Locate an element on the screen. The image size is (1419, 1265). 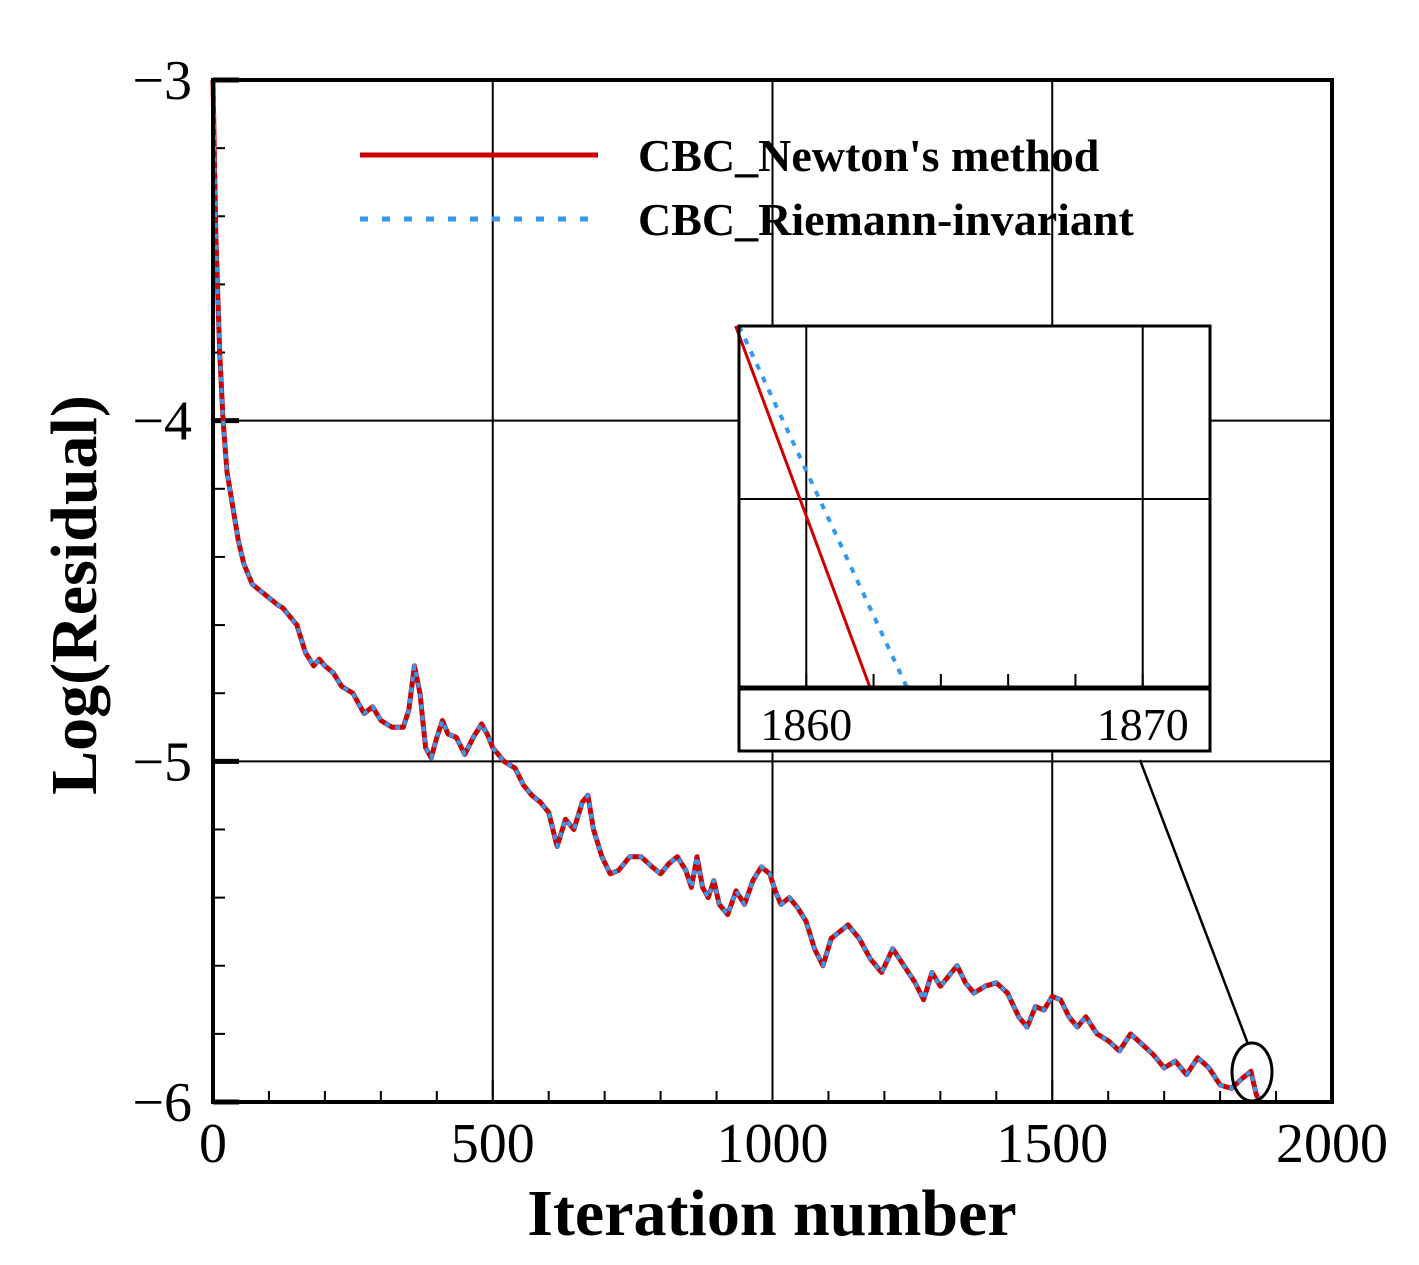
inset-grid is located at coordinates (974, 507).